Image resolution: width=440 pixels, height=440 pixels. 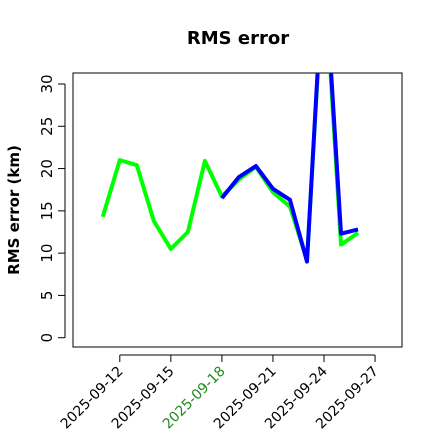 What do you see at coordinates (14, 210) in the screenshot?
I see `y-axis-label: RMS error (km)` at bounding box center [14, 210].